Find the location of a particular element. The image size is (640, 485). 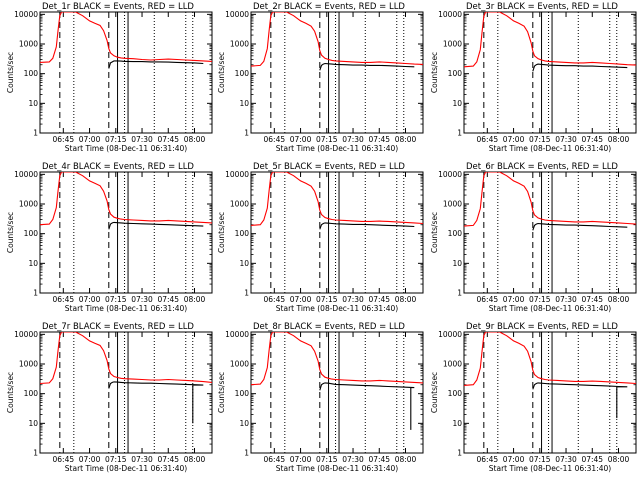

panel-title: Det_2r BLACK = Events, RED = LLD is located at coordinates (329, 7).